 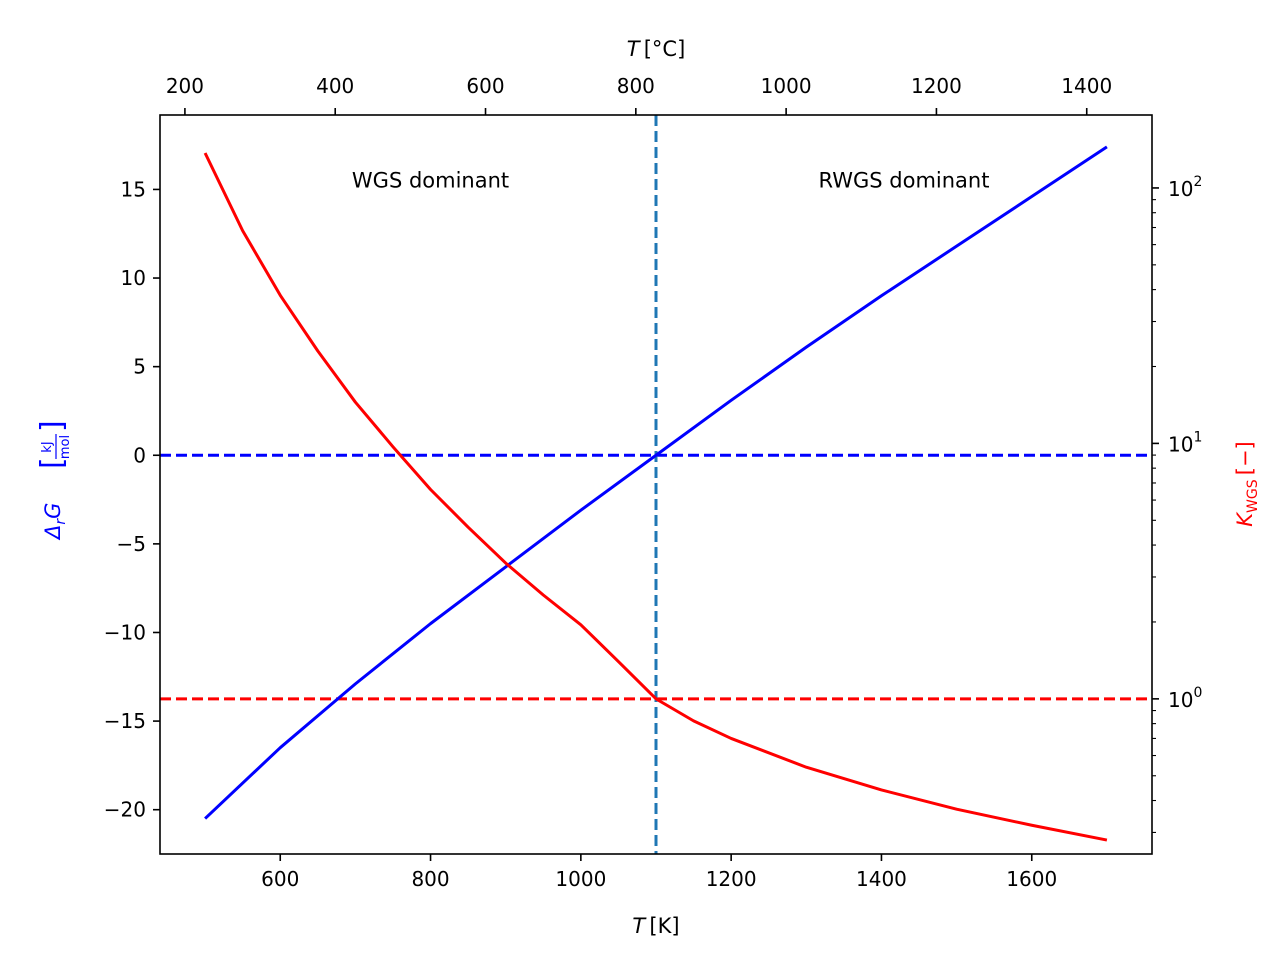 I want to click on y-right-axis-title-text: KWGS [−], so click(x=1247, y=484).